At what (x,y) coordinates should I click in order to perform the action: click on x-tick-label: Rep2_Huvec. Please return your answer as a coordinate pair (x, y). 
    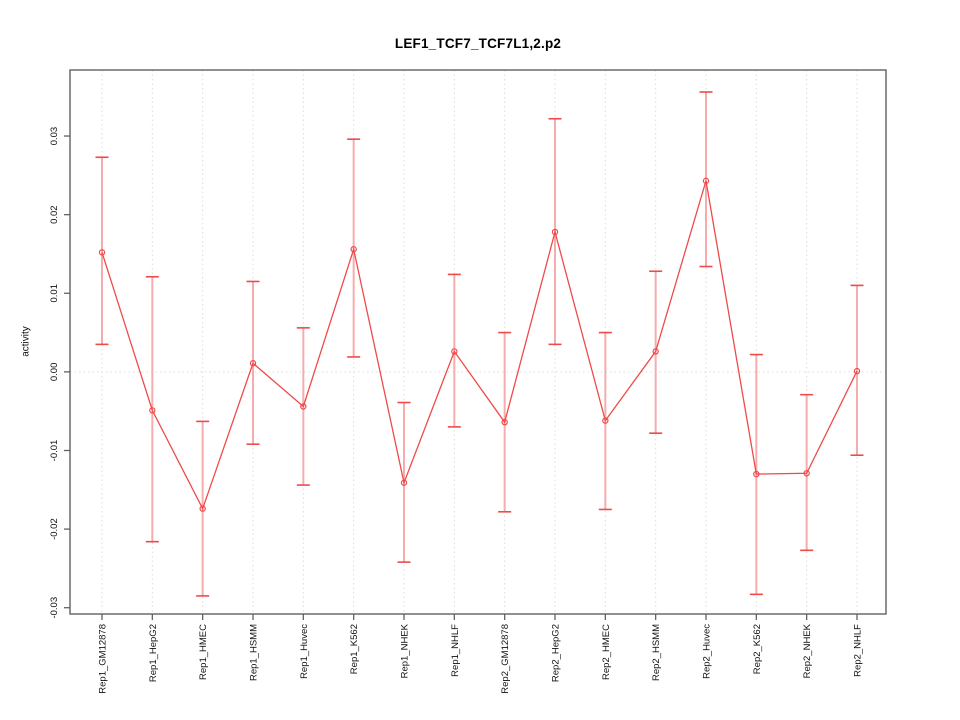
    Looking at the image, I should click on (707, 651).